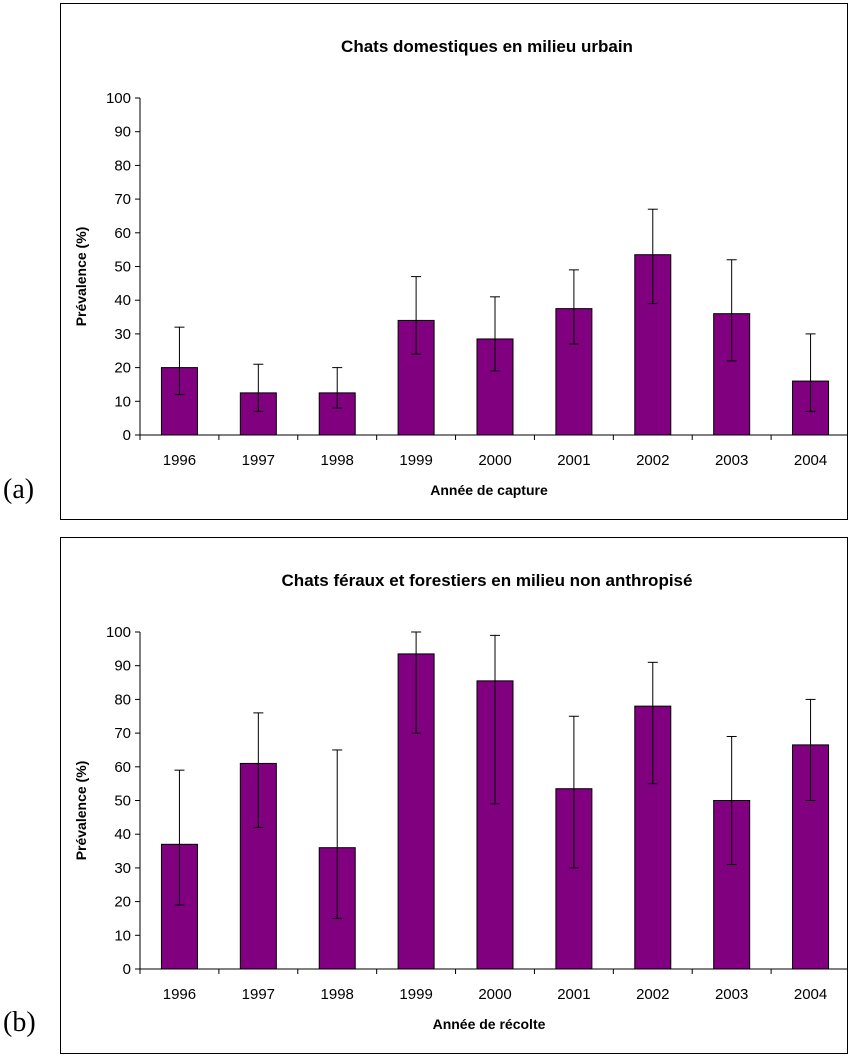  Describe the element at coordinates (258, 460) in the screenshot. I see `chart-a-x-tick-label: 1997` at that location.